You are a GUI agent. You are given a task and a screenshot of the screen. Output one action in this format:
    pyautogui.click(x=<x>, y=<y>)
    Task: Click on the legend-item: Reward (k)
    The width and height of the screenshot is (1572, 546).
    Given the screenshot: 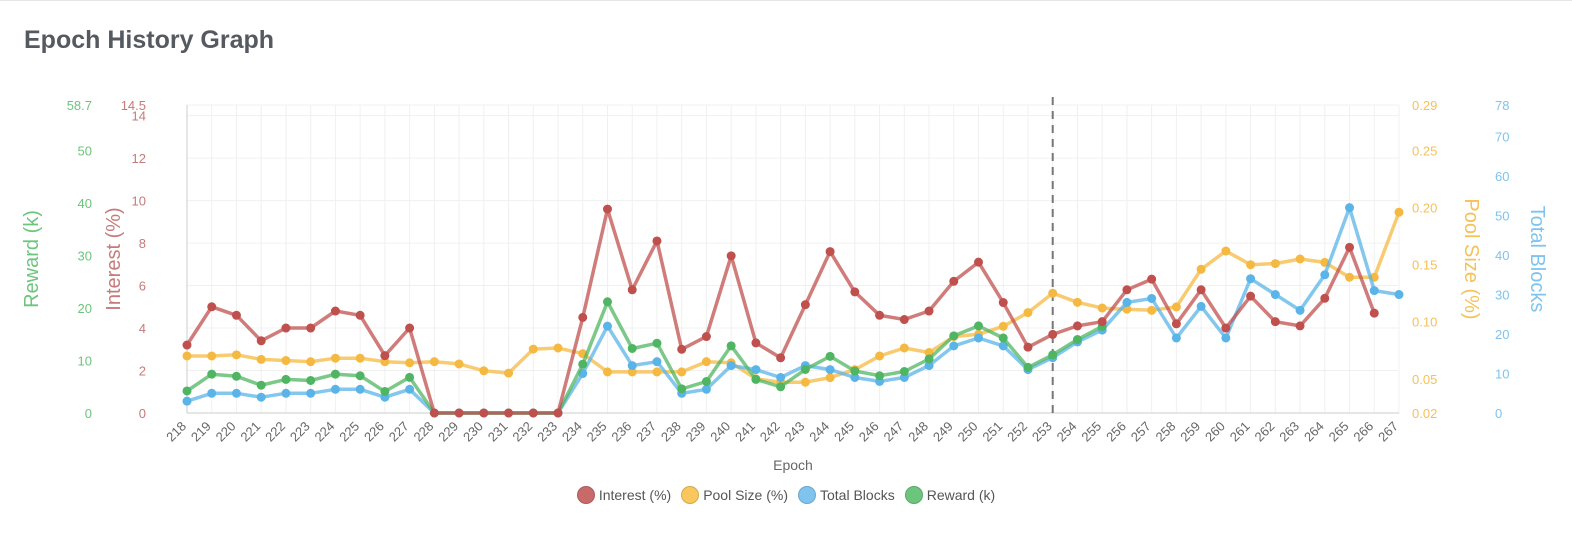 What is the action you would take?
    pyautogui.click(x=949, y=495)
    